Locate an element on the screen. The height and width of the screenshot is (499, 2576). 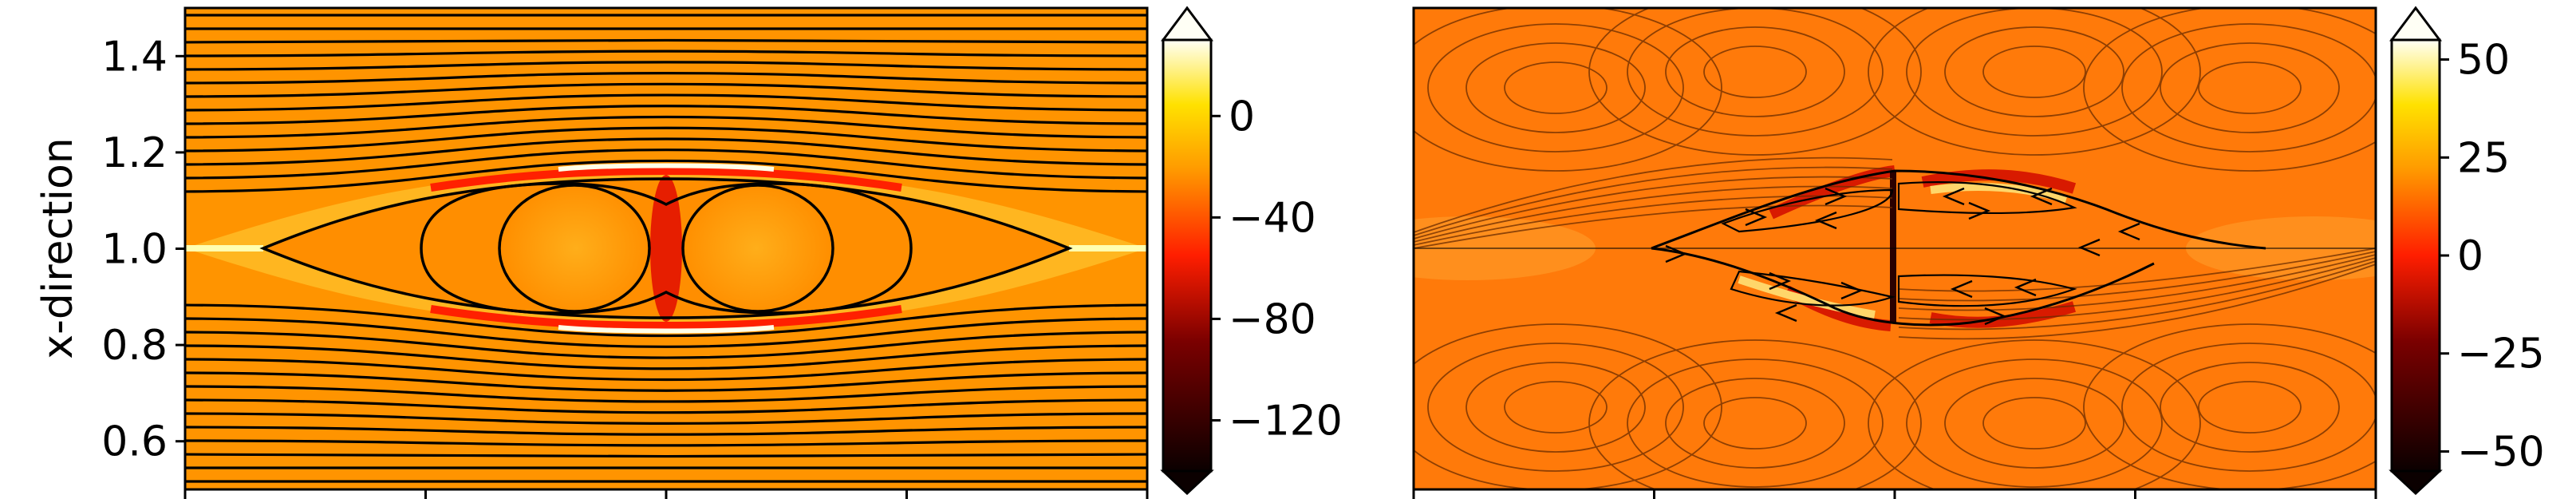
colorbar-1-tick-label-0: 0 is located at coordinates (1242, 117).